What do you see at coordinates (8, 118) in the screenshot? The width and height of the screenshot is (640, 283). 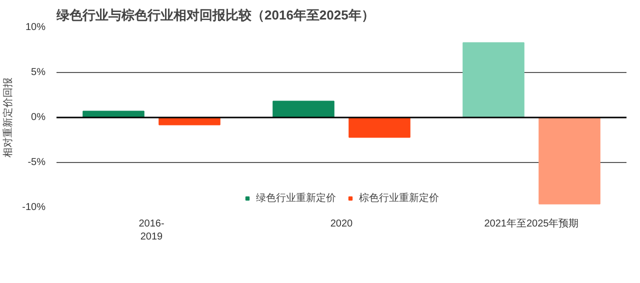 I see `y-axis-title: 相对重新定价回报` at bounding box center [8, 118].